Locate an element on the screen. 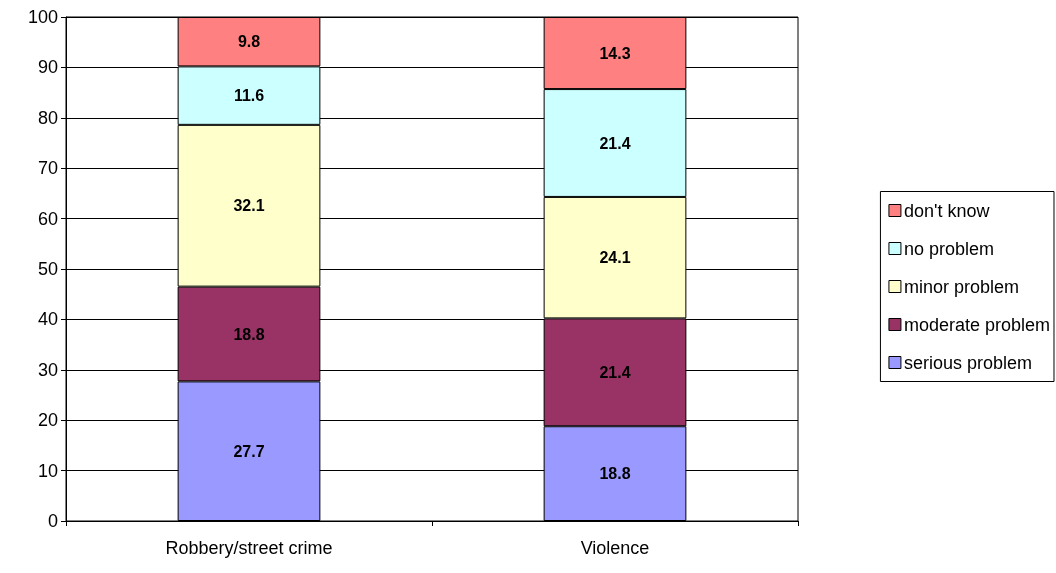 The height and width of the screenshot is (573, 1056). y-tick-label: 60 is located at coordinates (47, 218).